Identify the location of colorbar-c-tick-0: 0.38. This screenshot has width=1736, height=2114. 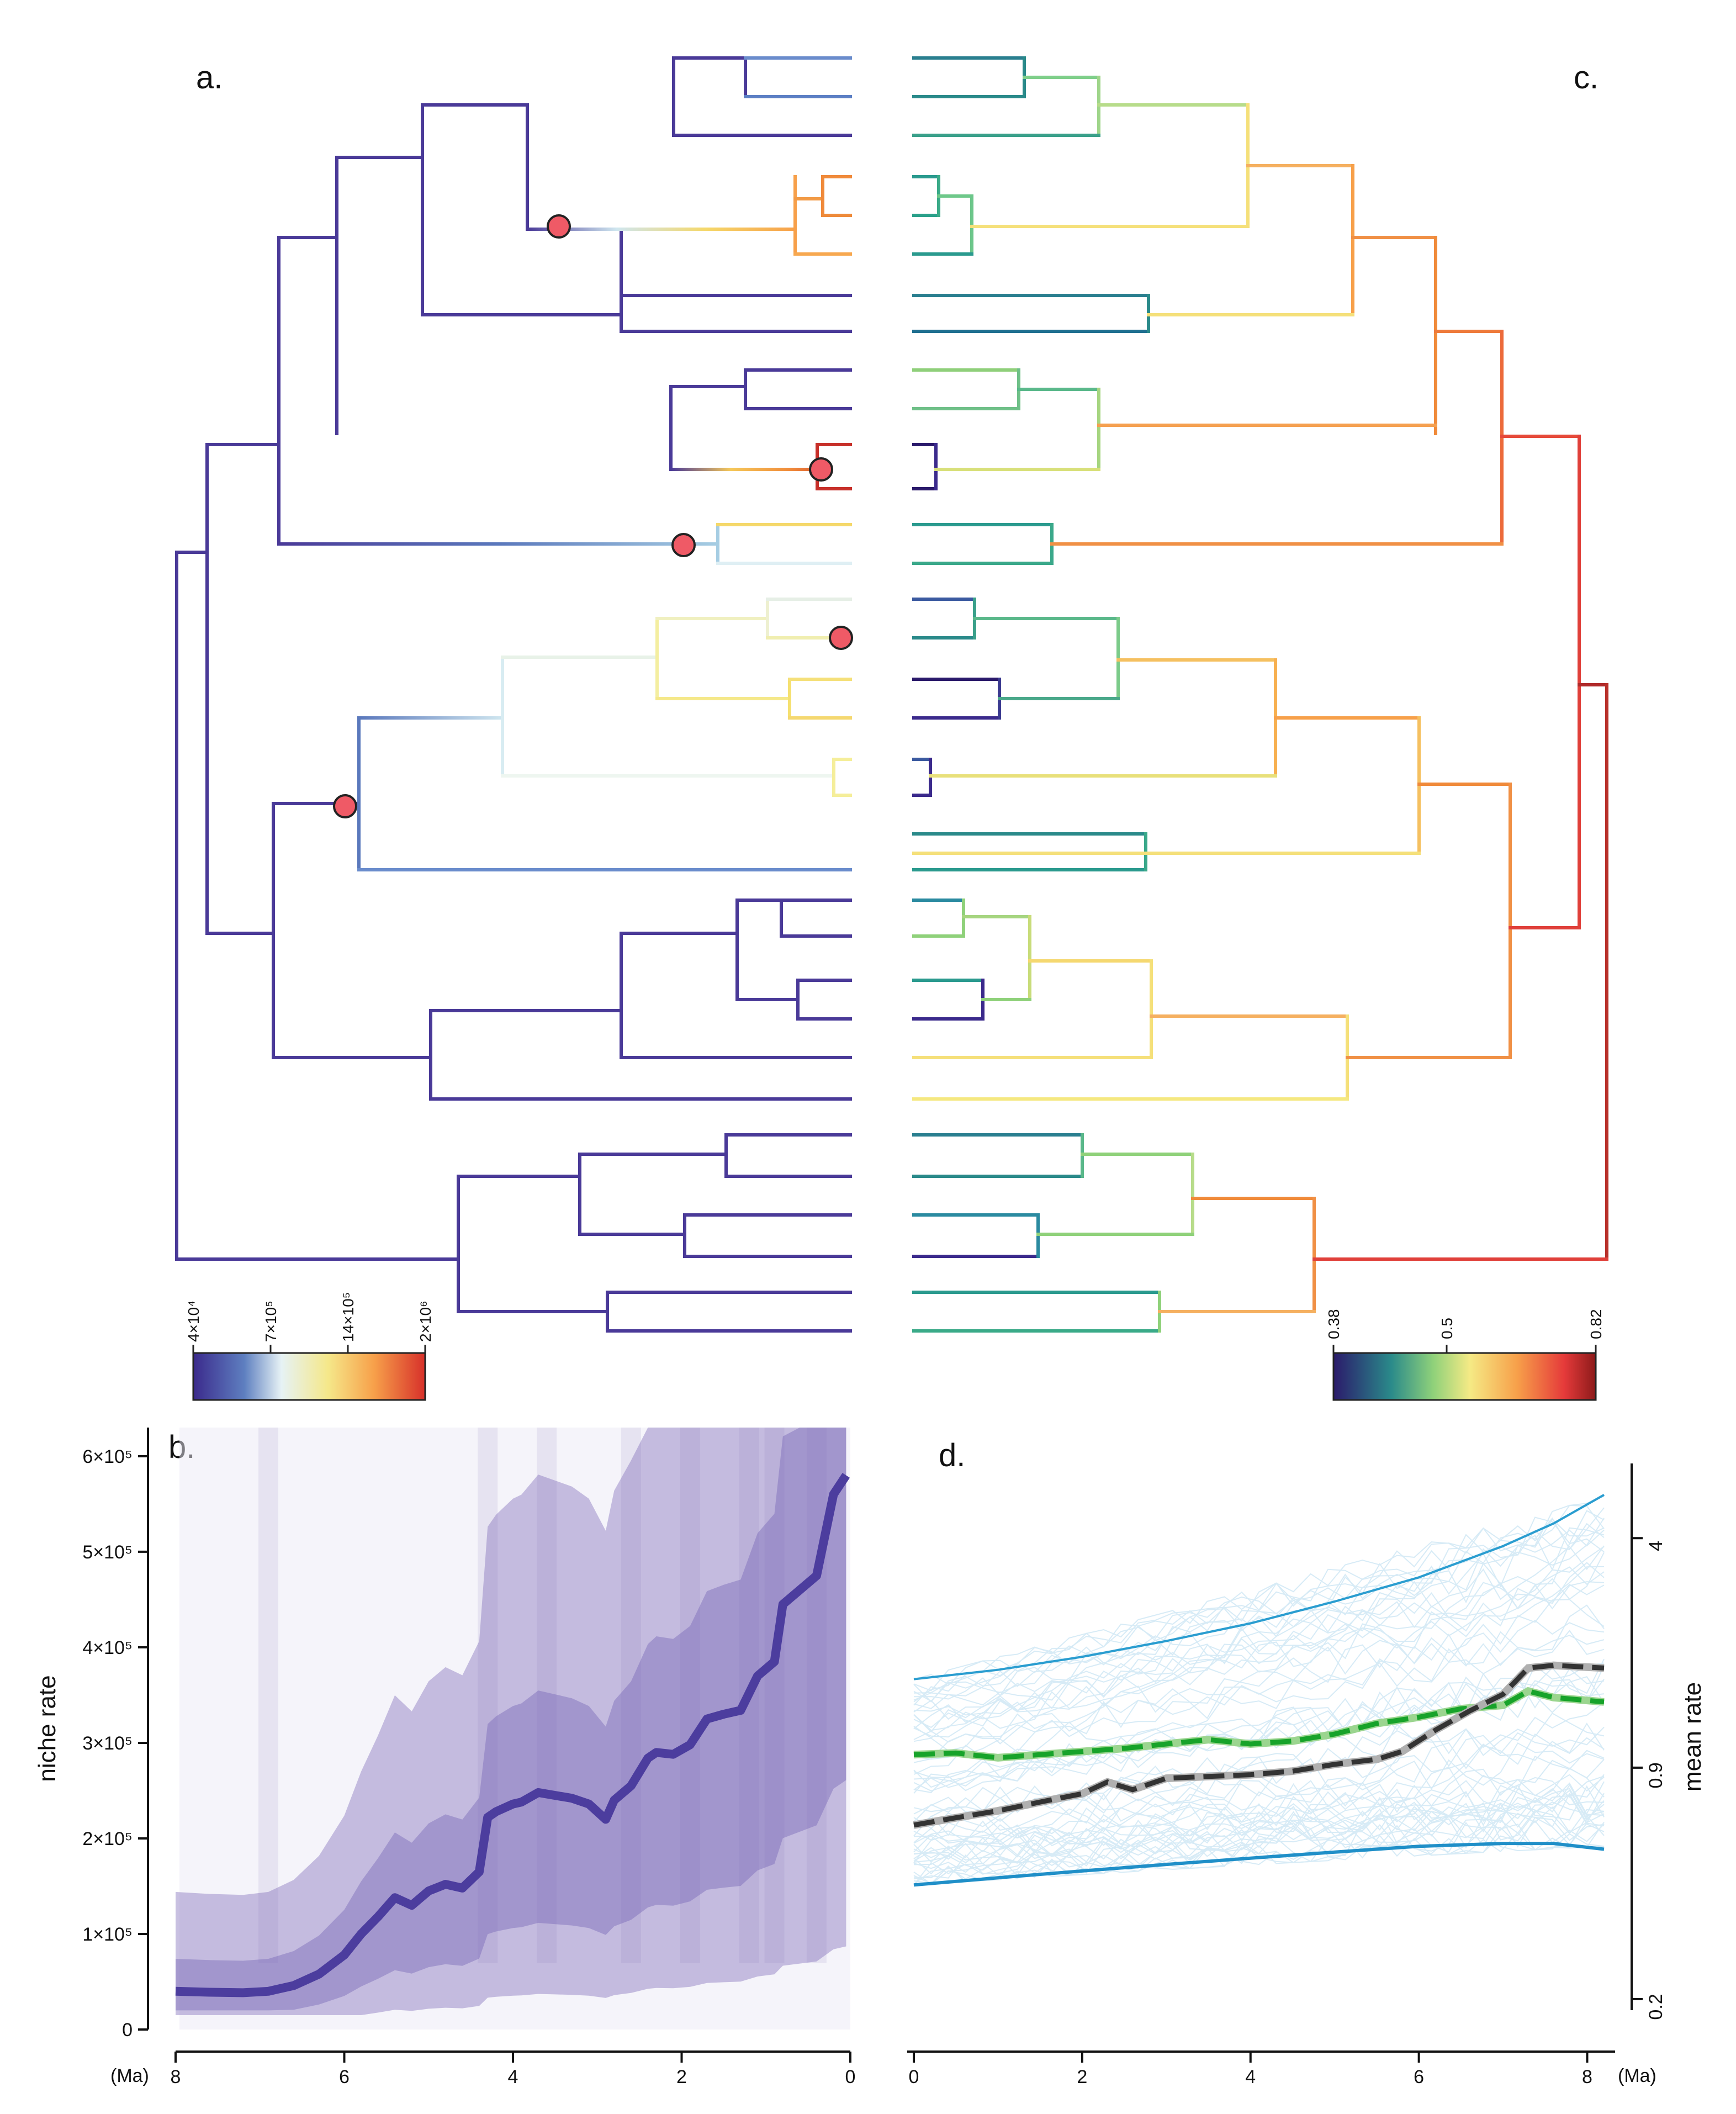
(1333, 1324).